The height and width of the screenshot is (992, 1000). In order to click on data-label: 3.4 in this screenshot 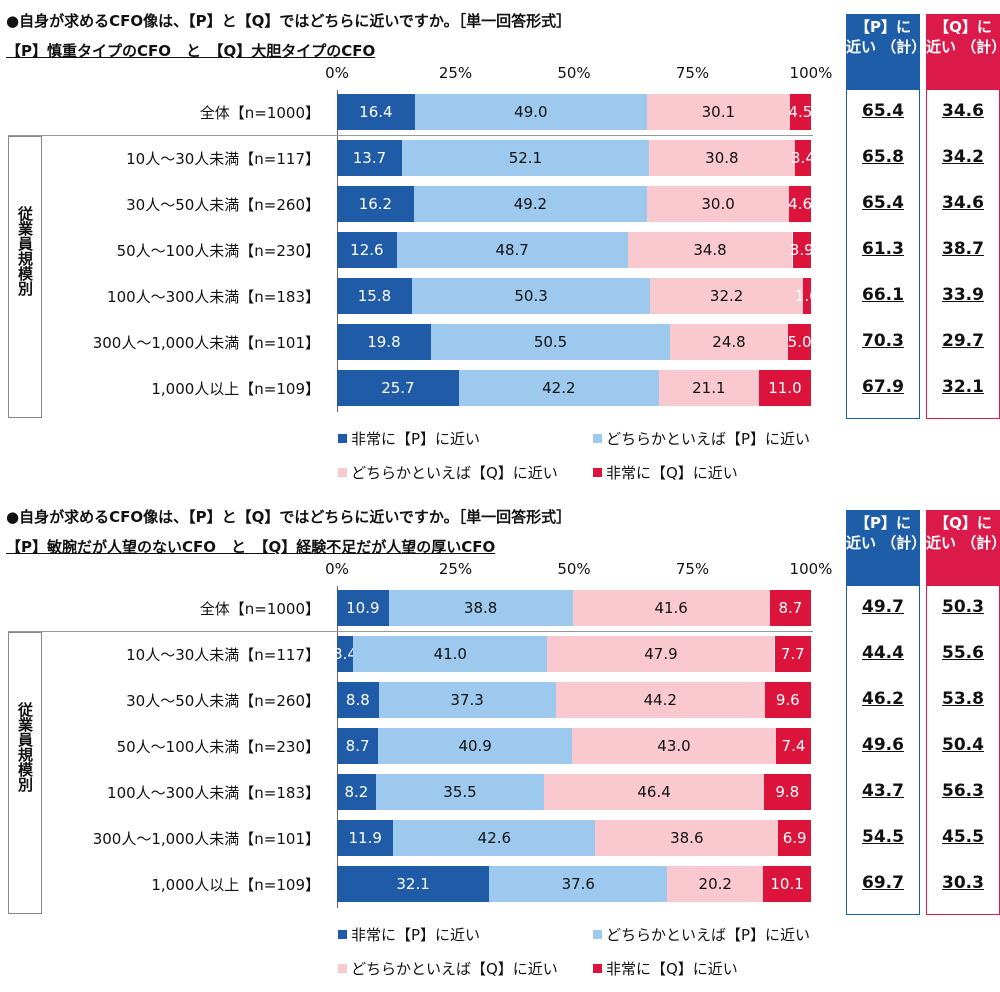, I will do `click(345, 654)`.